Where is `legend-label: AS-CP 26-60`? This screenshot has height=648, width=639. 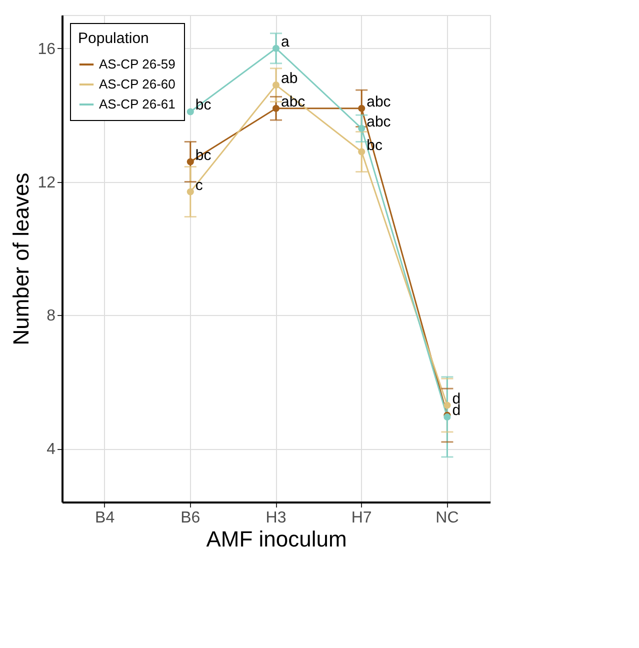
legend-label: AS-CP 26-60 is located at coordinates (137, 84).